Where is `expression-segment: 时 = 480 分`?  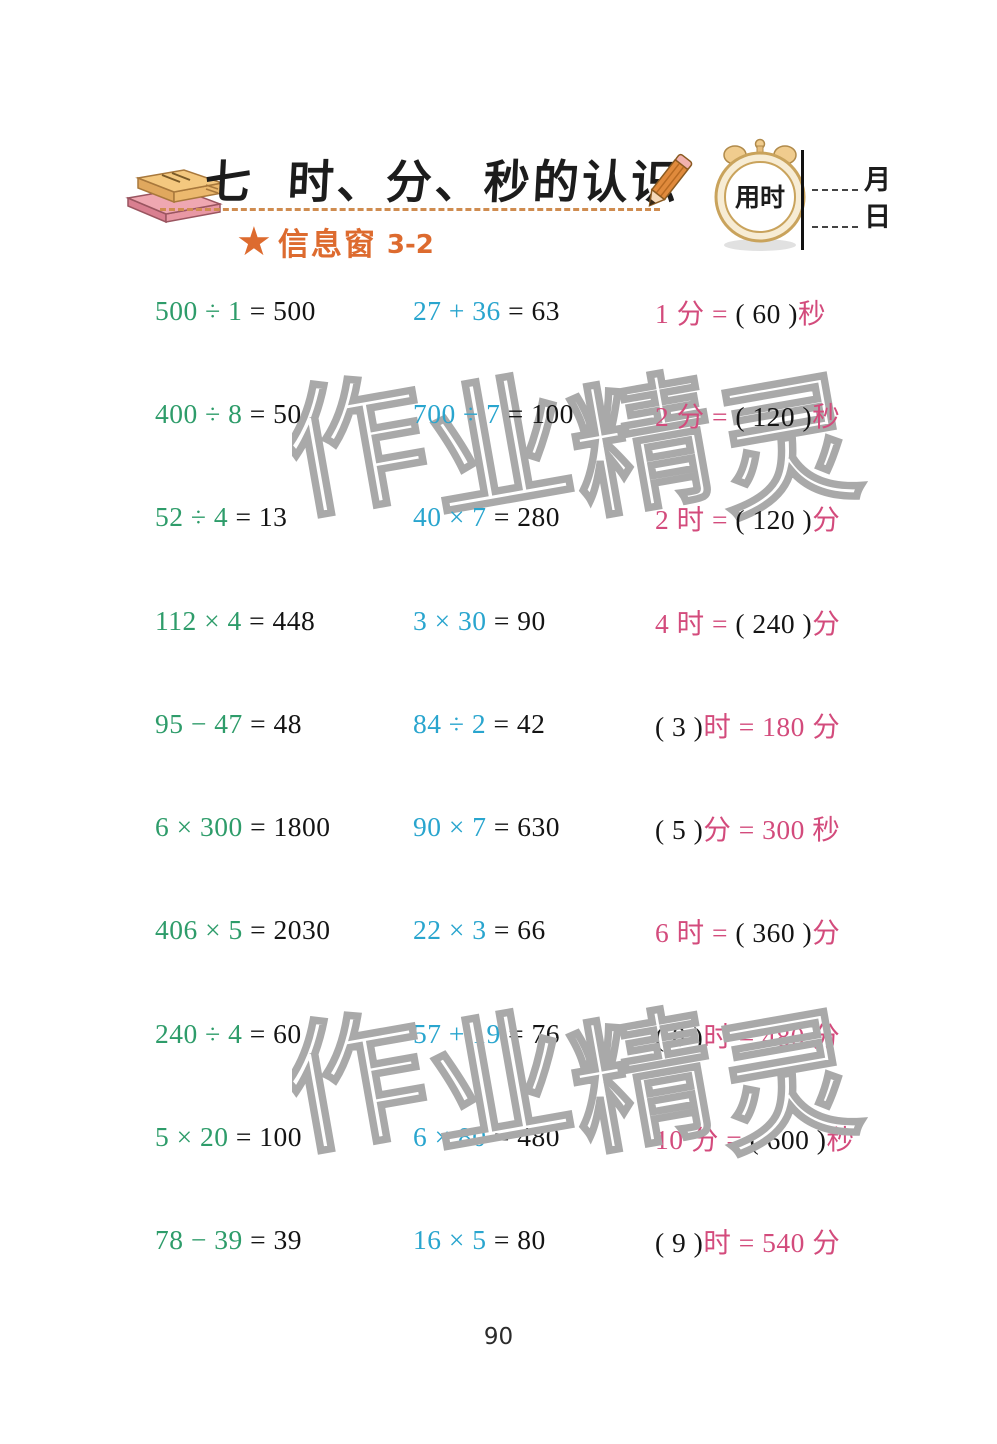
expression-segment: 时 = 480 分 is located at coordinates (772, 1036).